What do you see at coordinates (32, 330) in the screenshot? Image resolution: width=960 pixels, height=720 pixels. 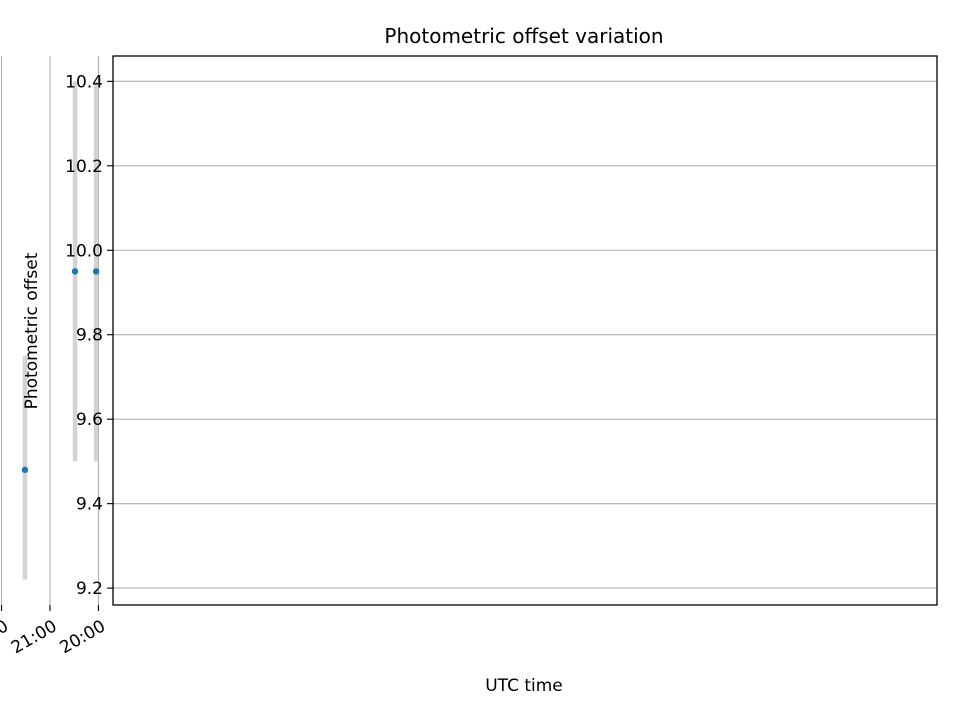 I see `y-axis-label: Photometric offset` at bounding box center [32, 330].